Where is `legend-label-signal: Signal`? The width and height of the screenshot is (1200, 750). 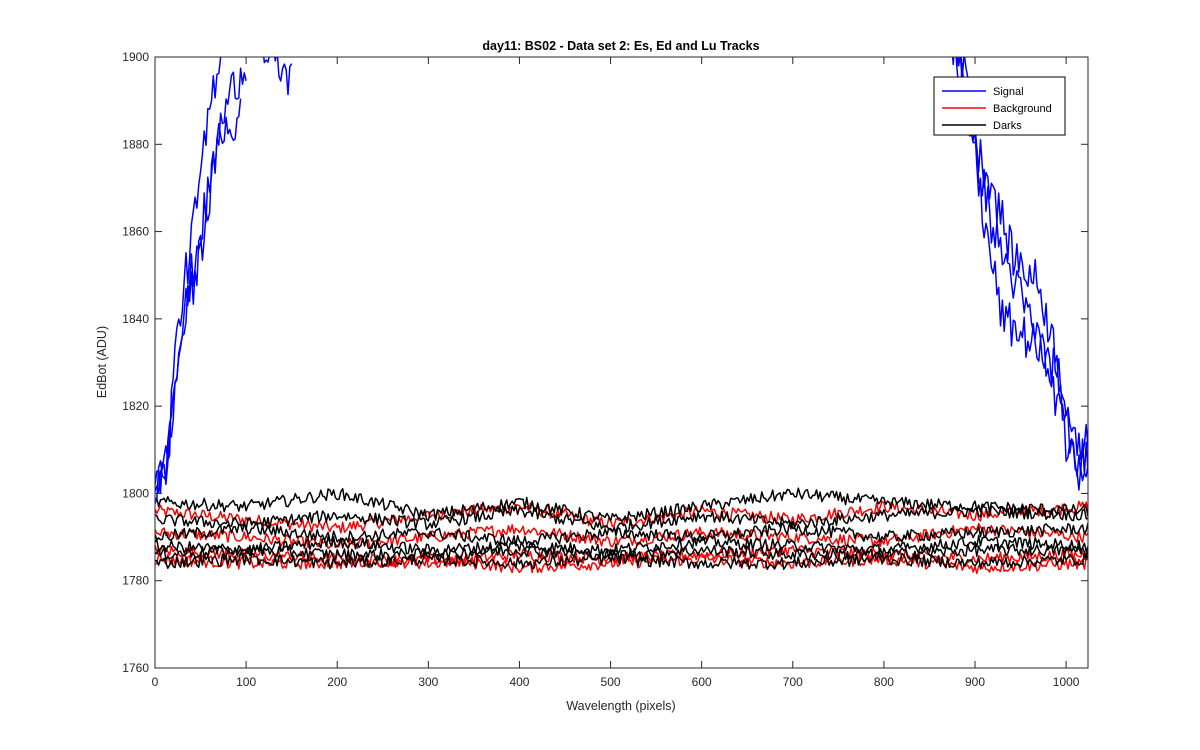 legend-label-signal: Signal is located at coordinates (1008, 92).